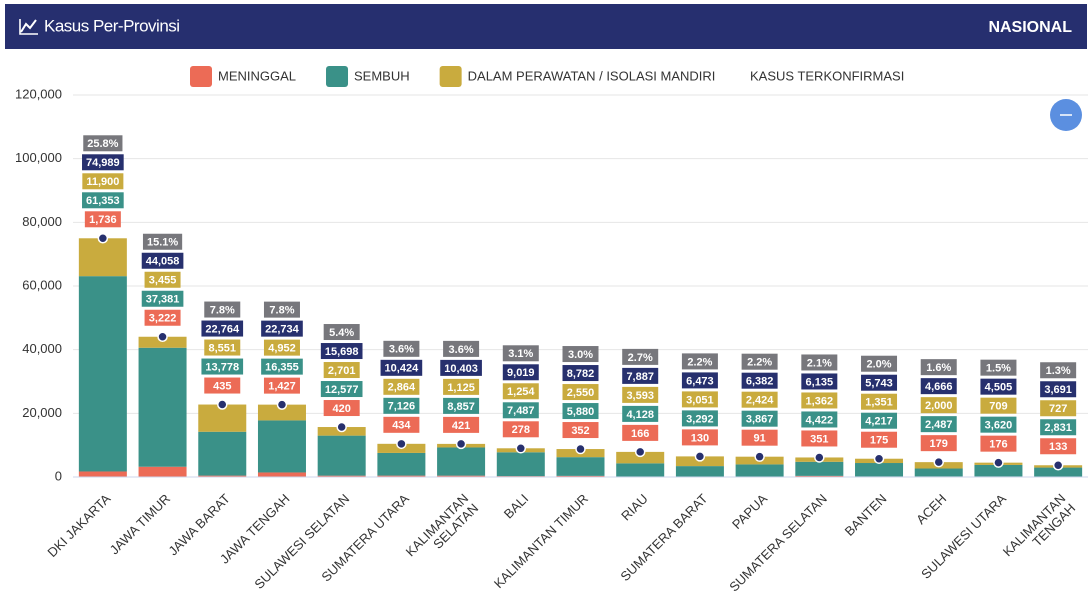  Describe the element at coordinates (442, 530) in the screenshot. I see `x-tick-label: KALIMANTANSELATAN` at that location.